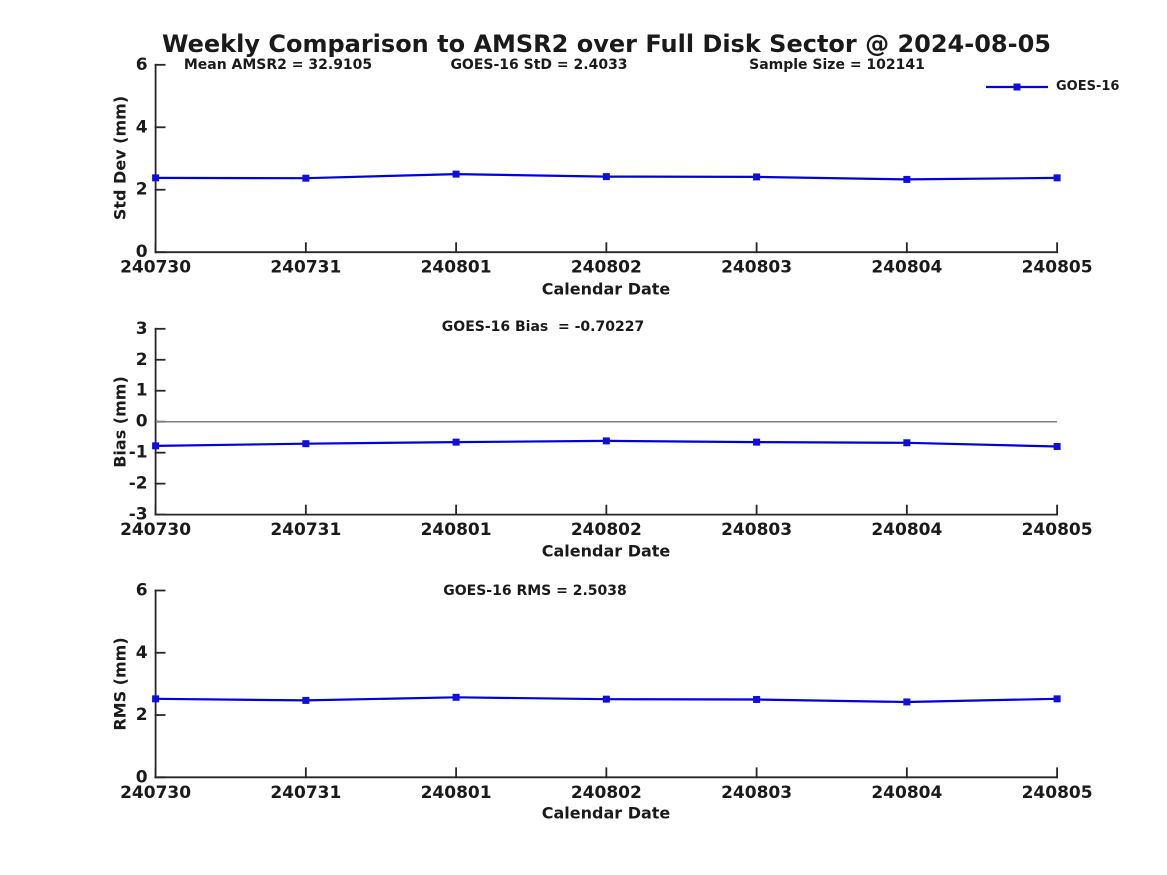 Image resolution: width=1167 pixels, height=875 pixels. Describe the element at coordinates (142, 329) in the screenshot. I see `y-tick-label: 3` at that location.